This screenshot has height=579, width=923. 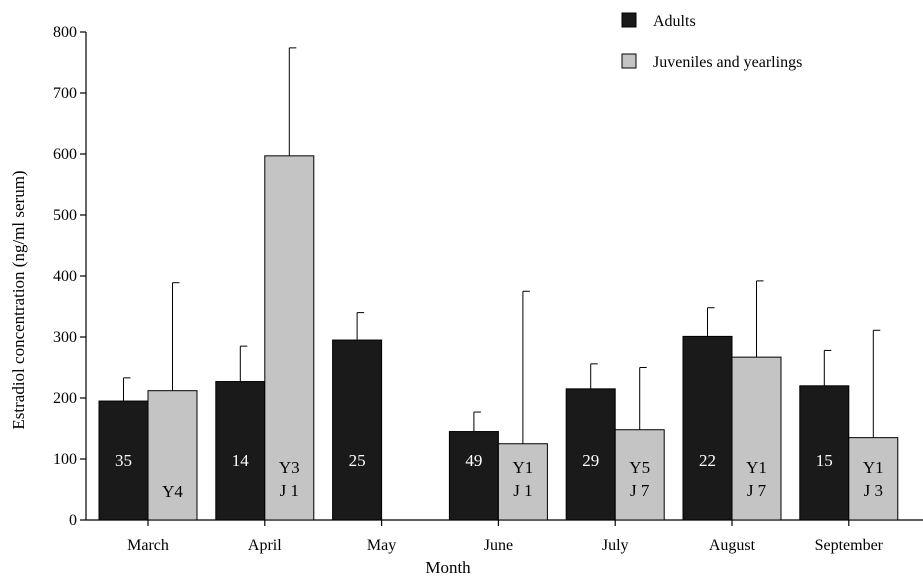 What do you see at coordinates (711, 41) in the screenshot?
I see `legend: Adults Juveniles and yearlings` at bounding box center [711, 41].